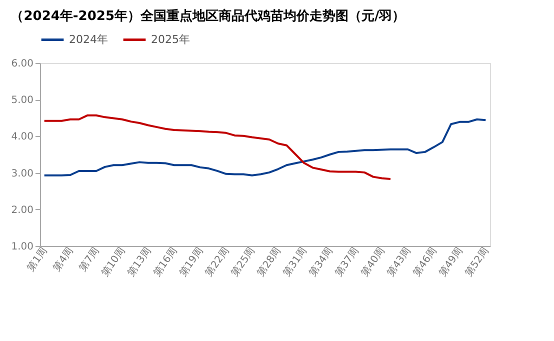  I want to click on x-tick-label: 第25周, so click(243, 262).